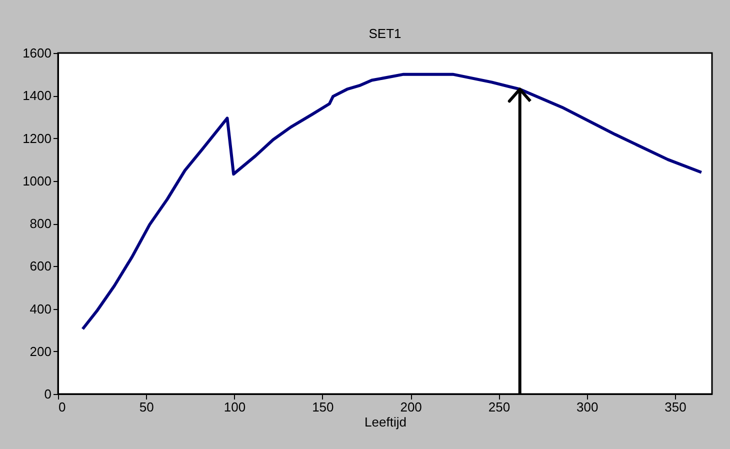 The image size is (730, 449). I want to click on y-tick-label: 1200, so click(37, 138).